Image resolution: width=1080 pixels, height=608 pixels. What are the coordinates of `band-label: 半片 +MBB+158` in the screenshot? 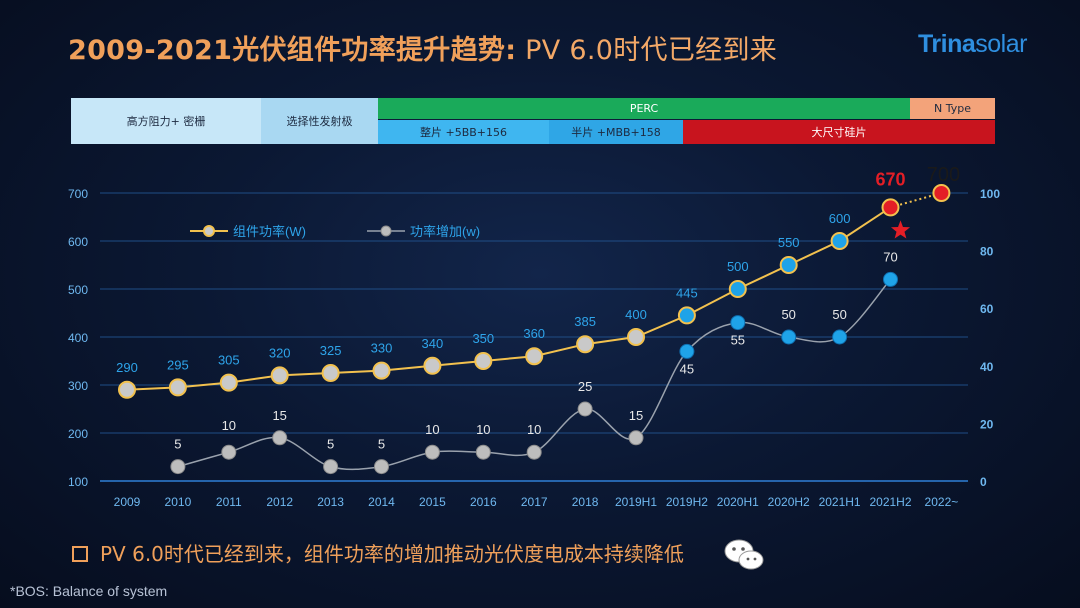 It's located at (616, 132).